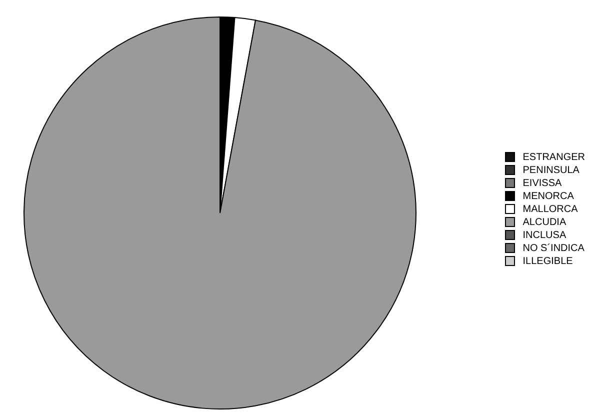  Describe the element at coordinates (547, 261) in the screenshot. I see `legend-label: ILLEGIBLE` at that location.